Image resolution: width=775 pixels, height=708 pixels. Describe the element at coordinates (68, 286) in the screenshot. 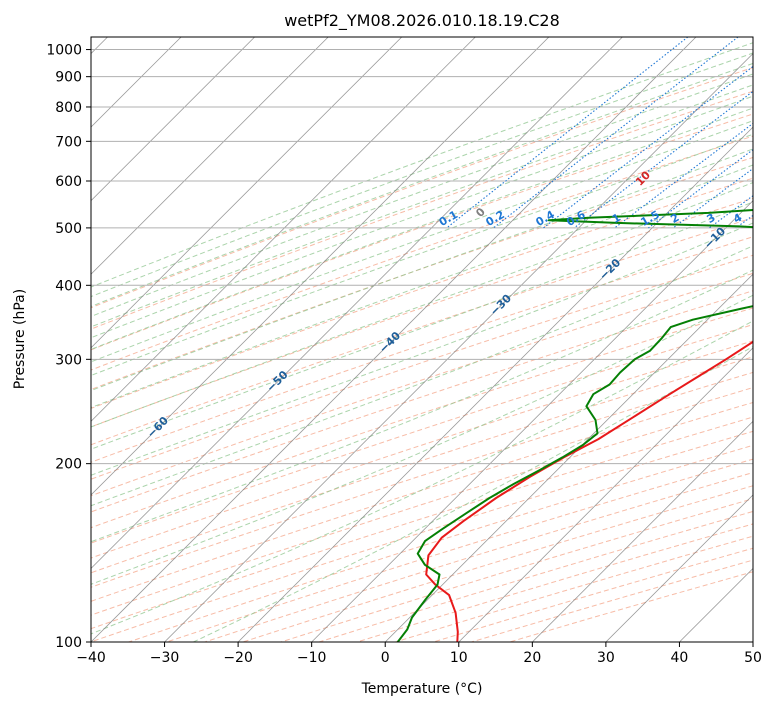

I see `y-tick-label: 400` at that location.